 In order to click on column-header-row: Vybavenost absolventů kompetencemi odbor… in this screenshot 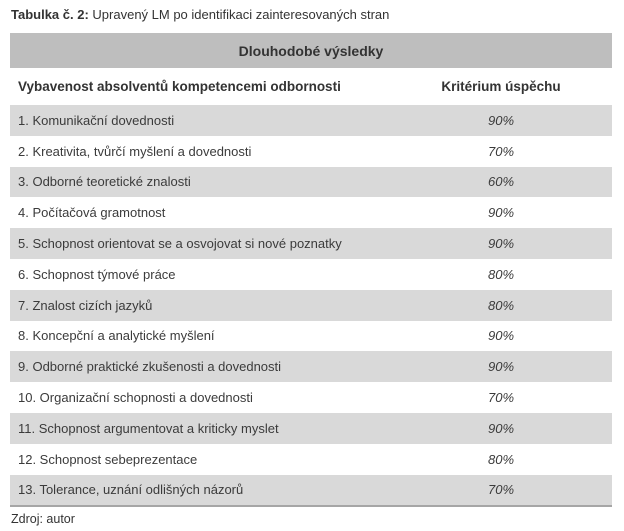, I will do `click(311, 86)`.